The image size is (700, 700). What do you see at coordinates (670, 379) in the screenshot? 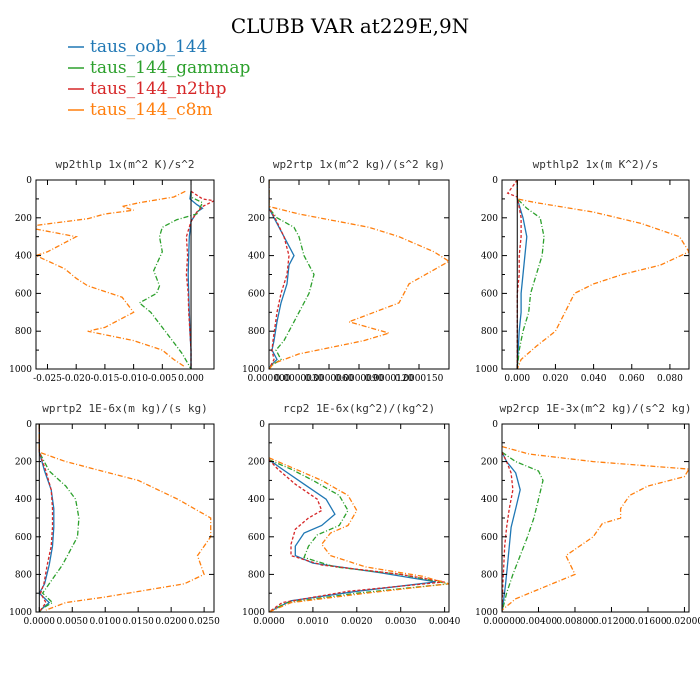
I see `x-tick-label: 0.080` at bounding box center [670, 379].